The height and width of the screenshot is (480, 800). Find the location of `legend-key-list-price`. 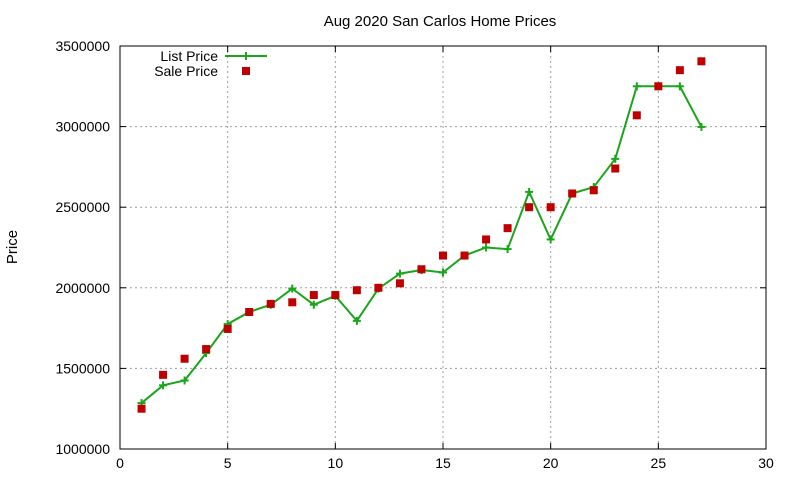

legend-key-list-price is located at coordinates (246, 56).